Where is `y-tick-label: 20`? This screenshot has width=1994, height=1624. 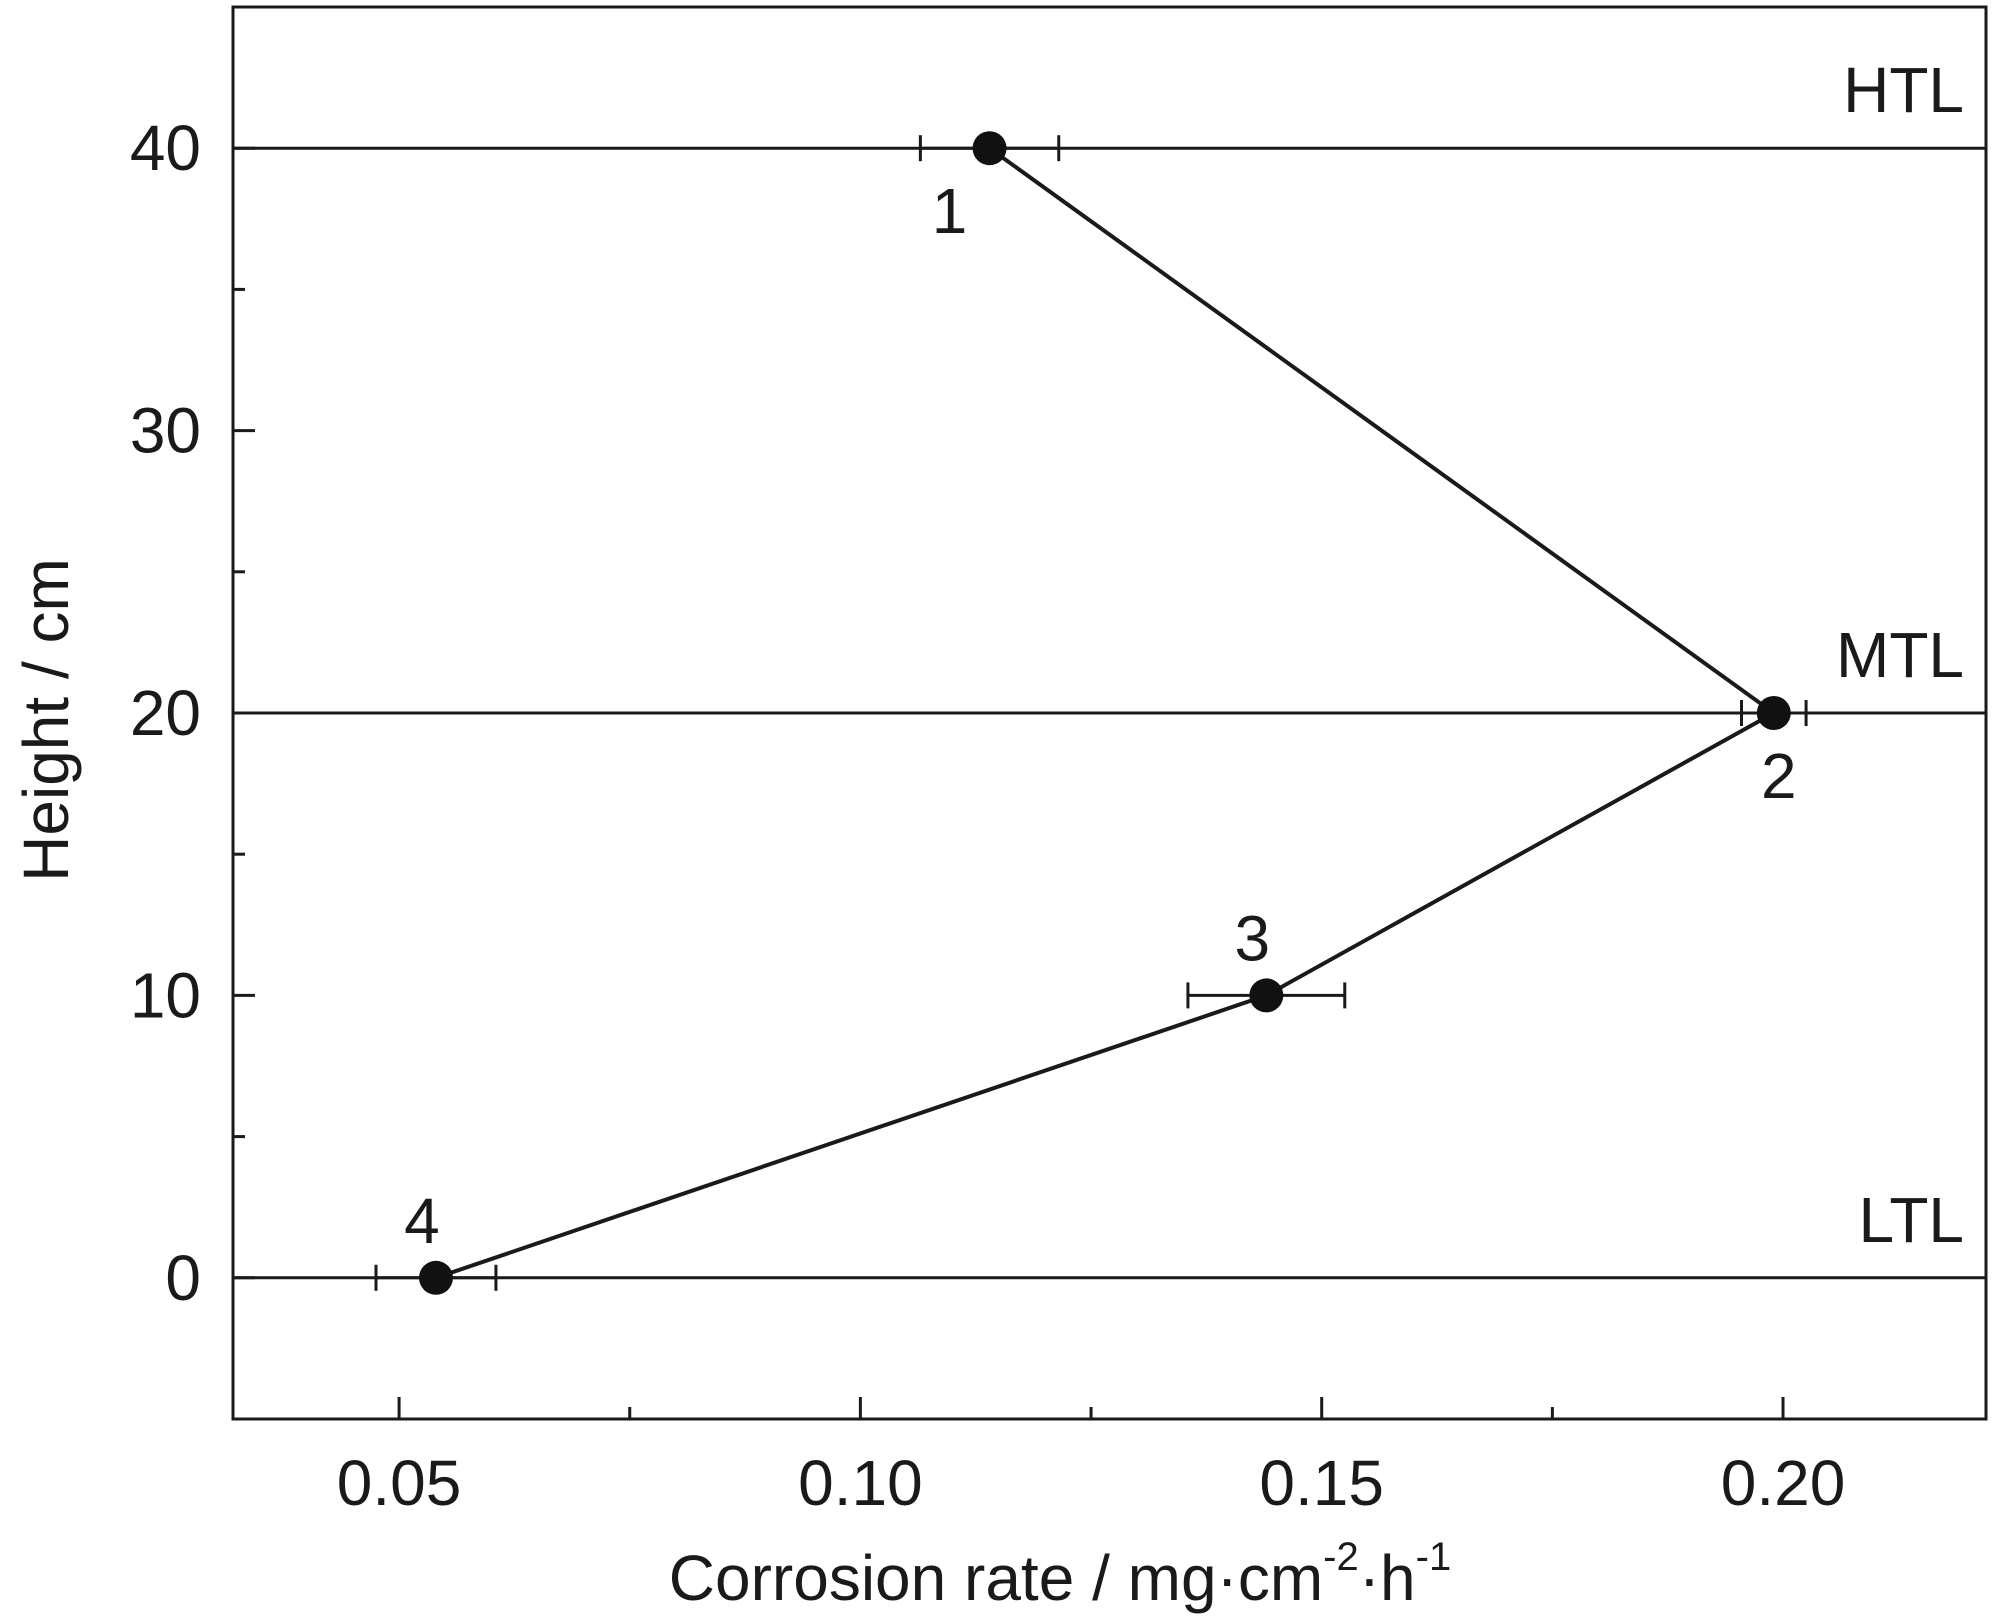 y-tick-label: 20 is located at coordinates (165, 713).